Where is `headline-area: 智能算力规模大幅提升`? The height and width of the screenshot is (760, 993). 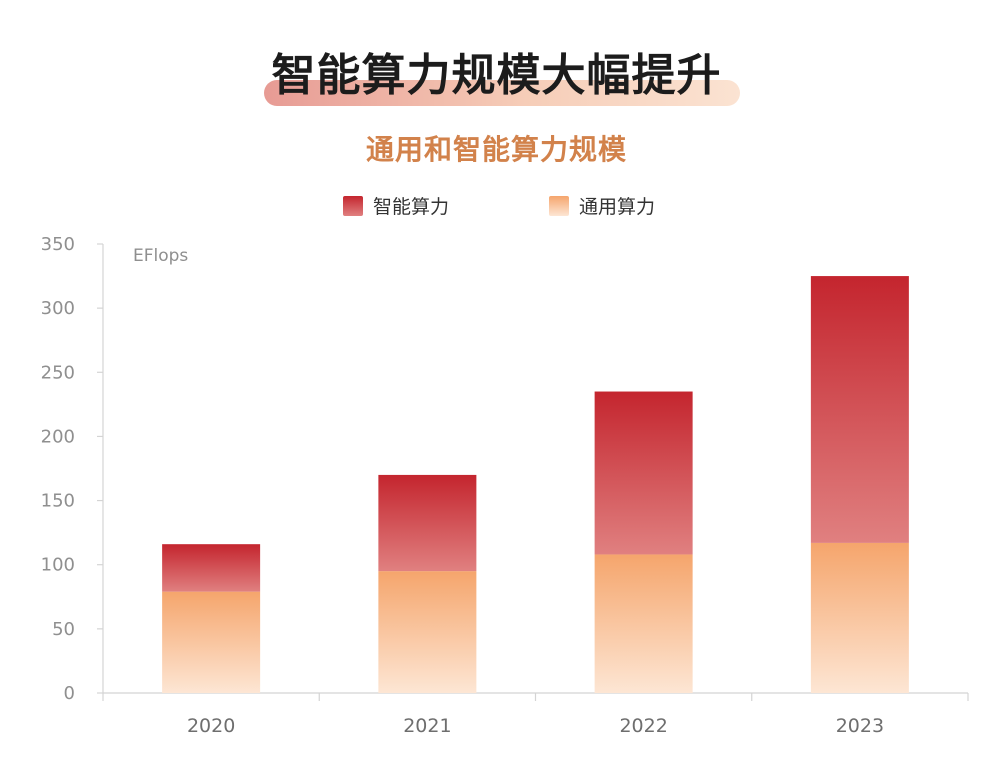
headline-area: 智能算力规模大幅提升 is located at coordinates (496, 76).